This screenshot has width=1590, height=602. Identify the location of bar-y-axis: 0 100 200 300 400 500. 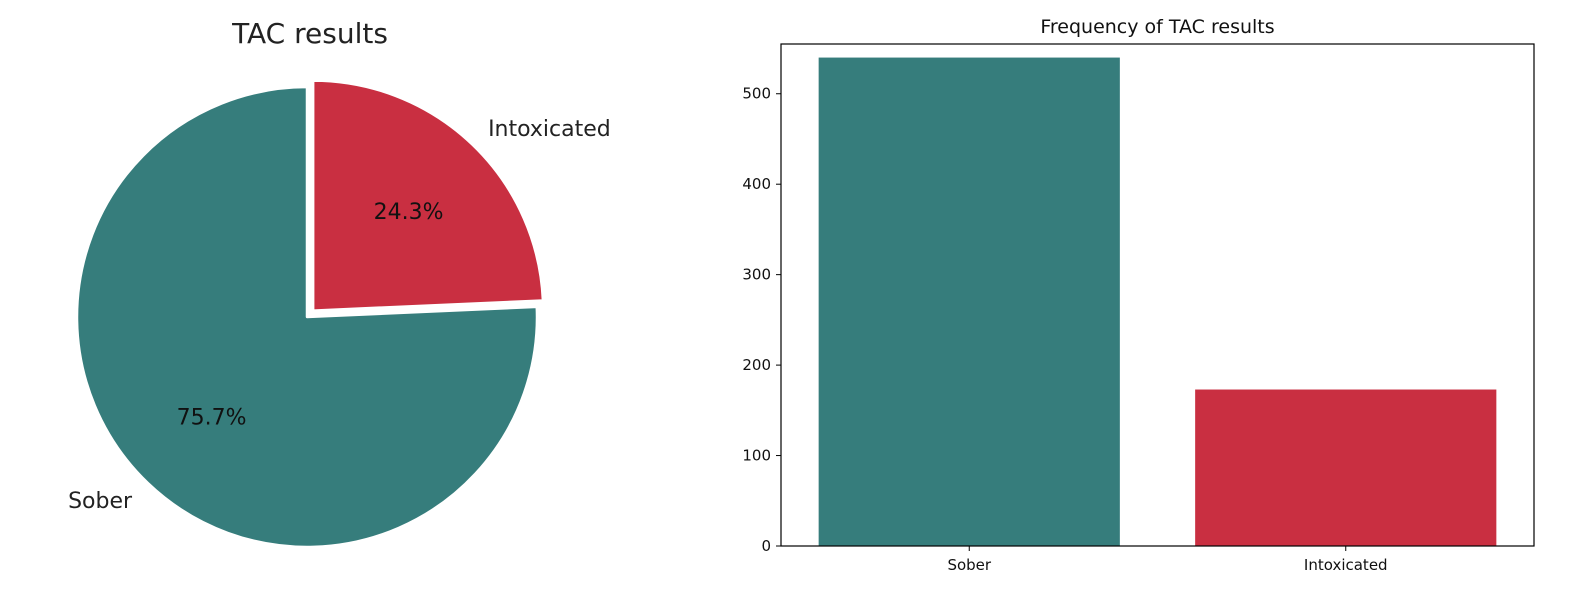
(761, 320).